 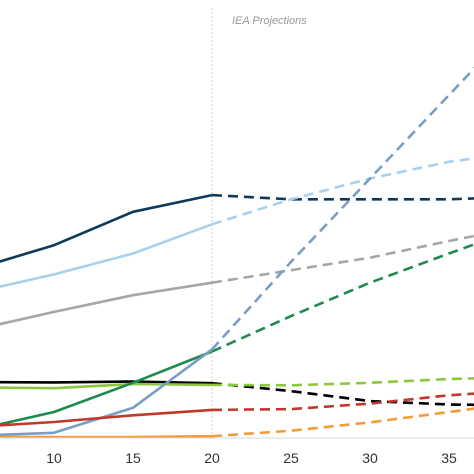 I want to click on series-5-projection-line, so click(x=342, y=382).